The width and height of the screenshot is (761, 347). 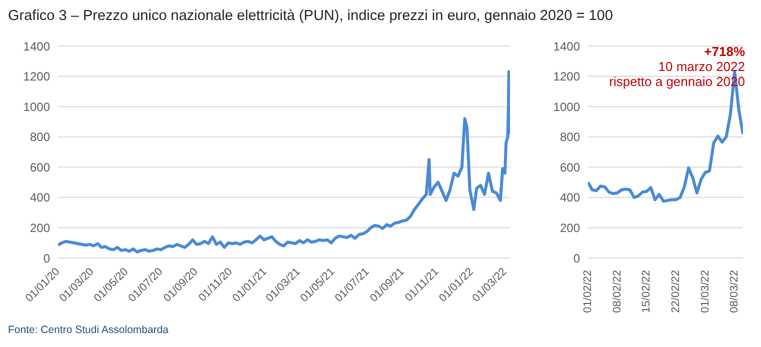 What do you see at coordinates (734, 291) in the screenshot?
I see `x-tick-label: 08/03/22` at bounding box center [734, 291].